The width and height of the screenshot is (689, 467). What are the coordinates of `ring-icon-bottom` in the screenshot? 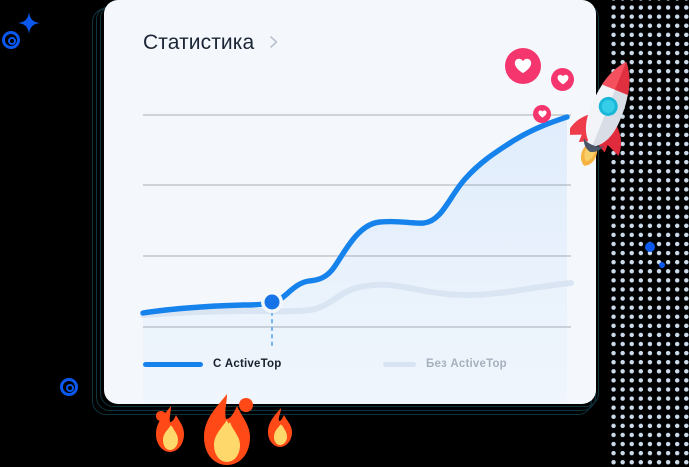 It's located at (69, 387).